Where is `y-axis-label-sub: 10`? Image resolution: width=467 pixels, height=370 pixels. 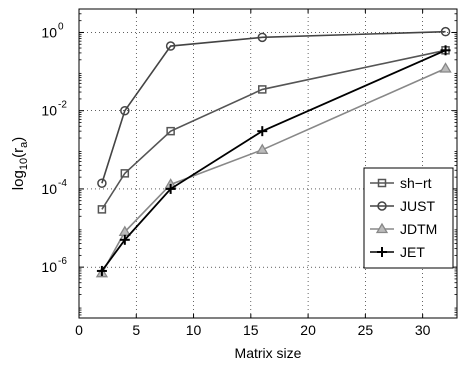
y-axis-label-sub: 10 is located at coordinates (24, 164).